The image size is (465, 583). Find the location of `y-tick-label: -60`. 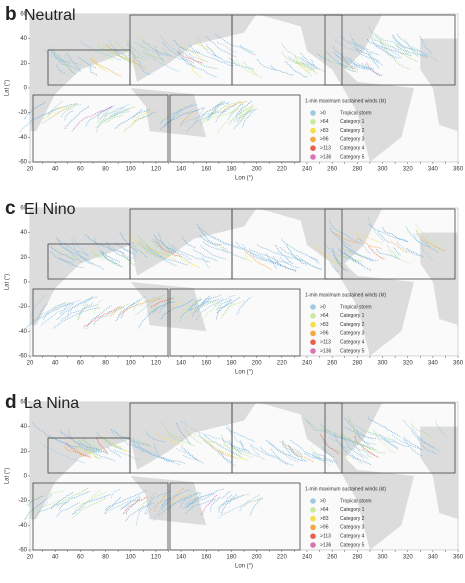

y-tick-label: -60 is located at coordinates (22, 551).